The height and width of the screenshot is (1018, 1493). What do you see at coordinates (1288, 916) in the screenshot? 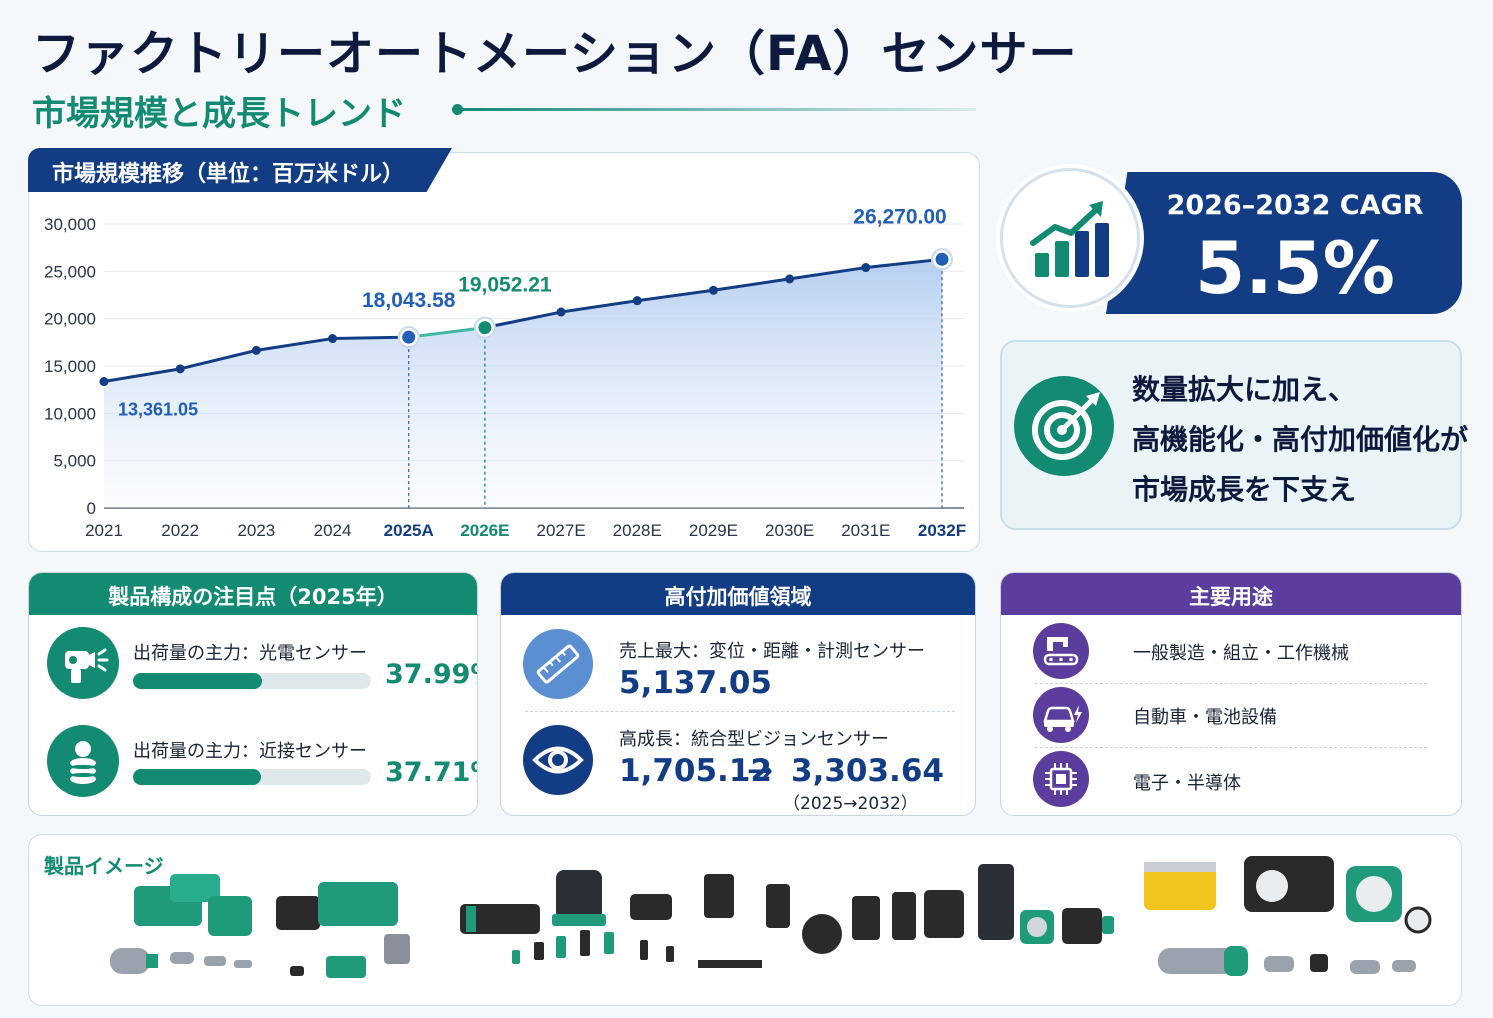
I see `ultrasonic-sensor-products` at bounding box center [1288, 916].